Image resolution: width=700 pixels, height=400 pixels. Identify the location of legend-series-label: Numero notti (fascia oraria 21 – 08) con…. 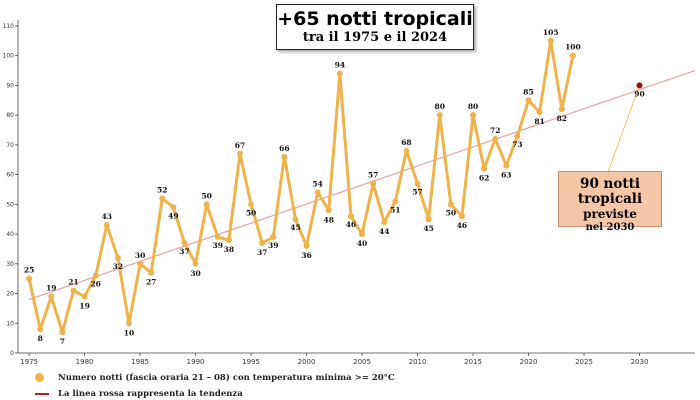
(226, 378).